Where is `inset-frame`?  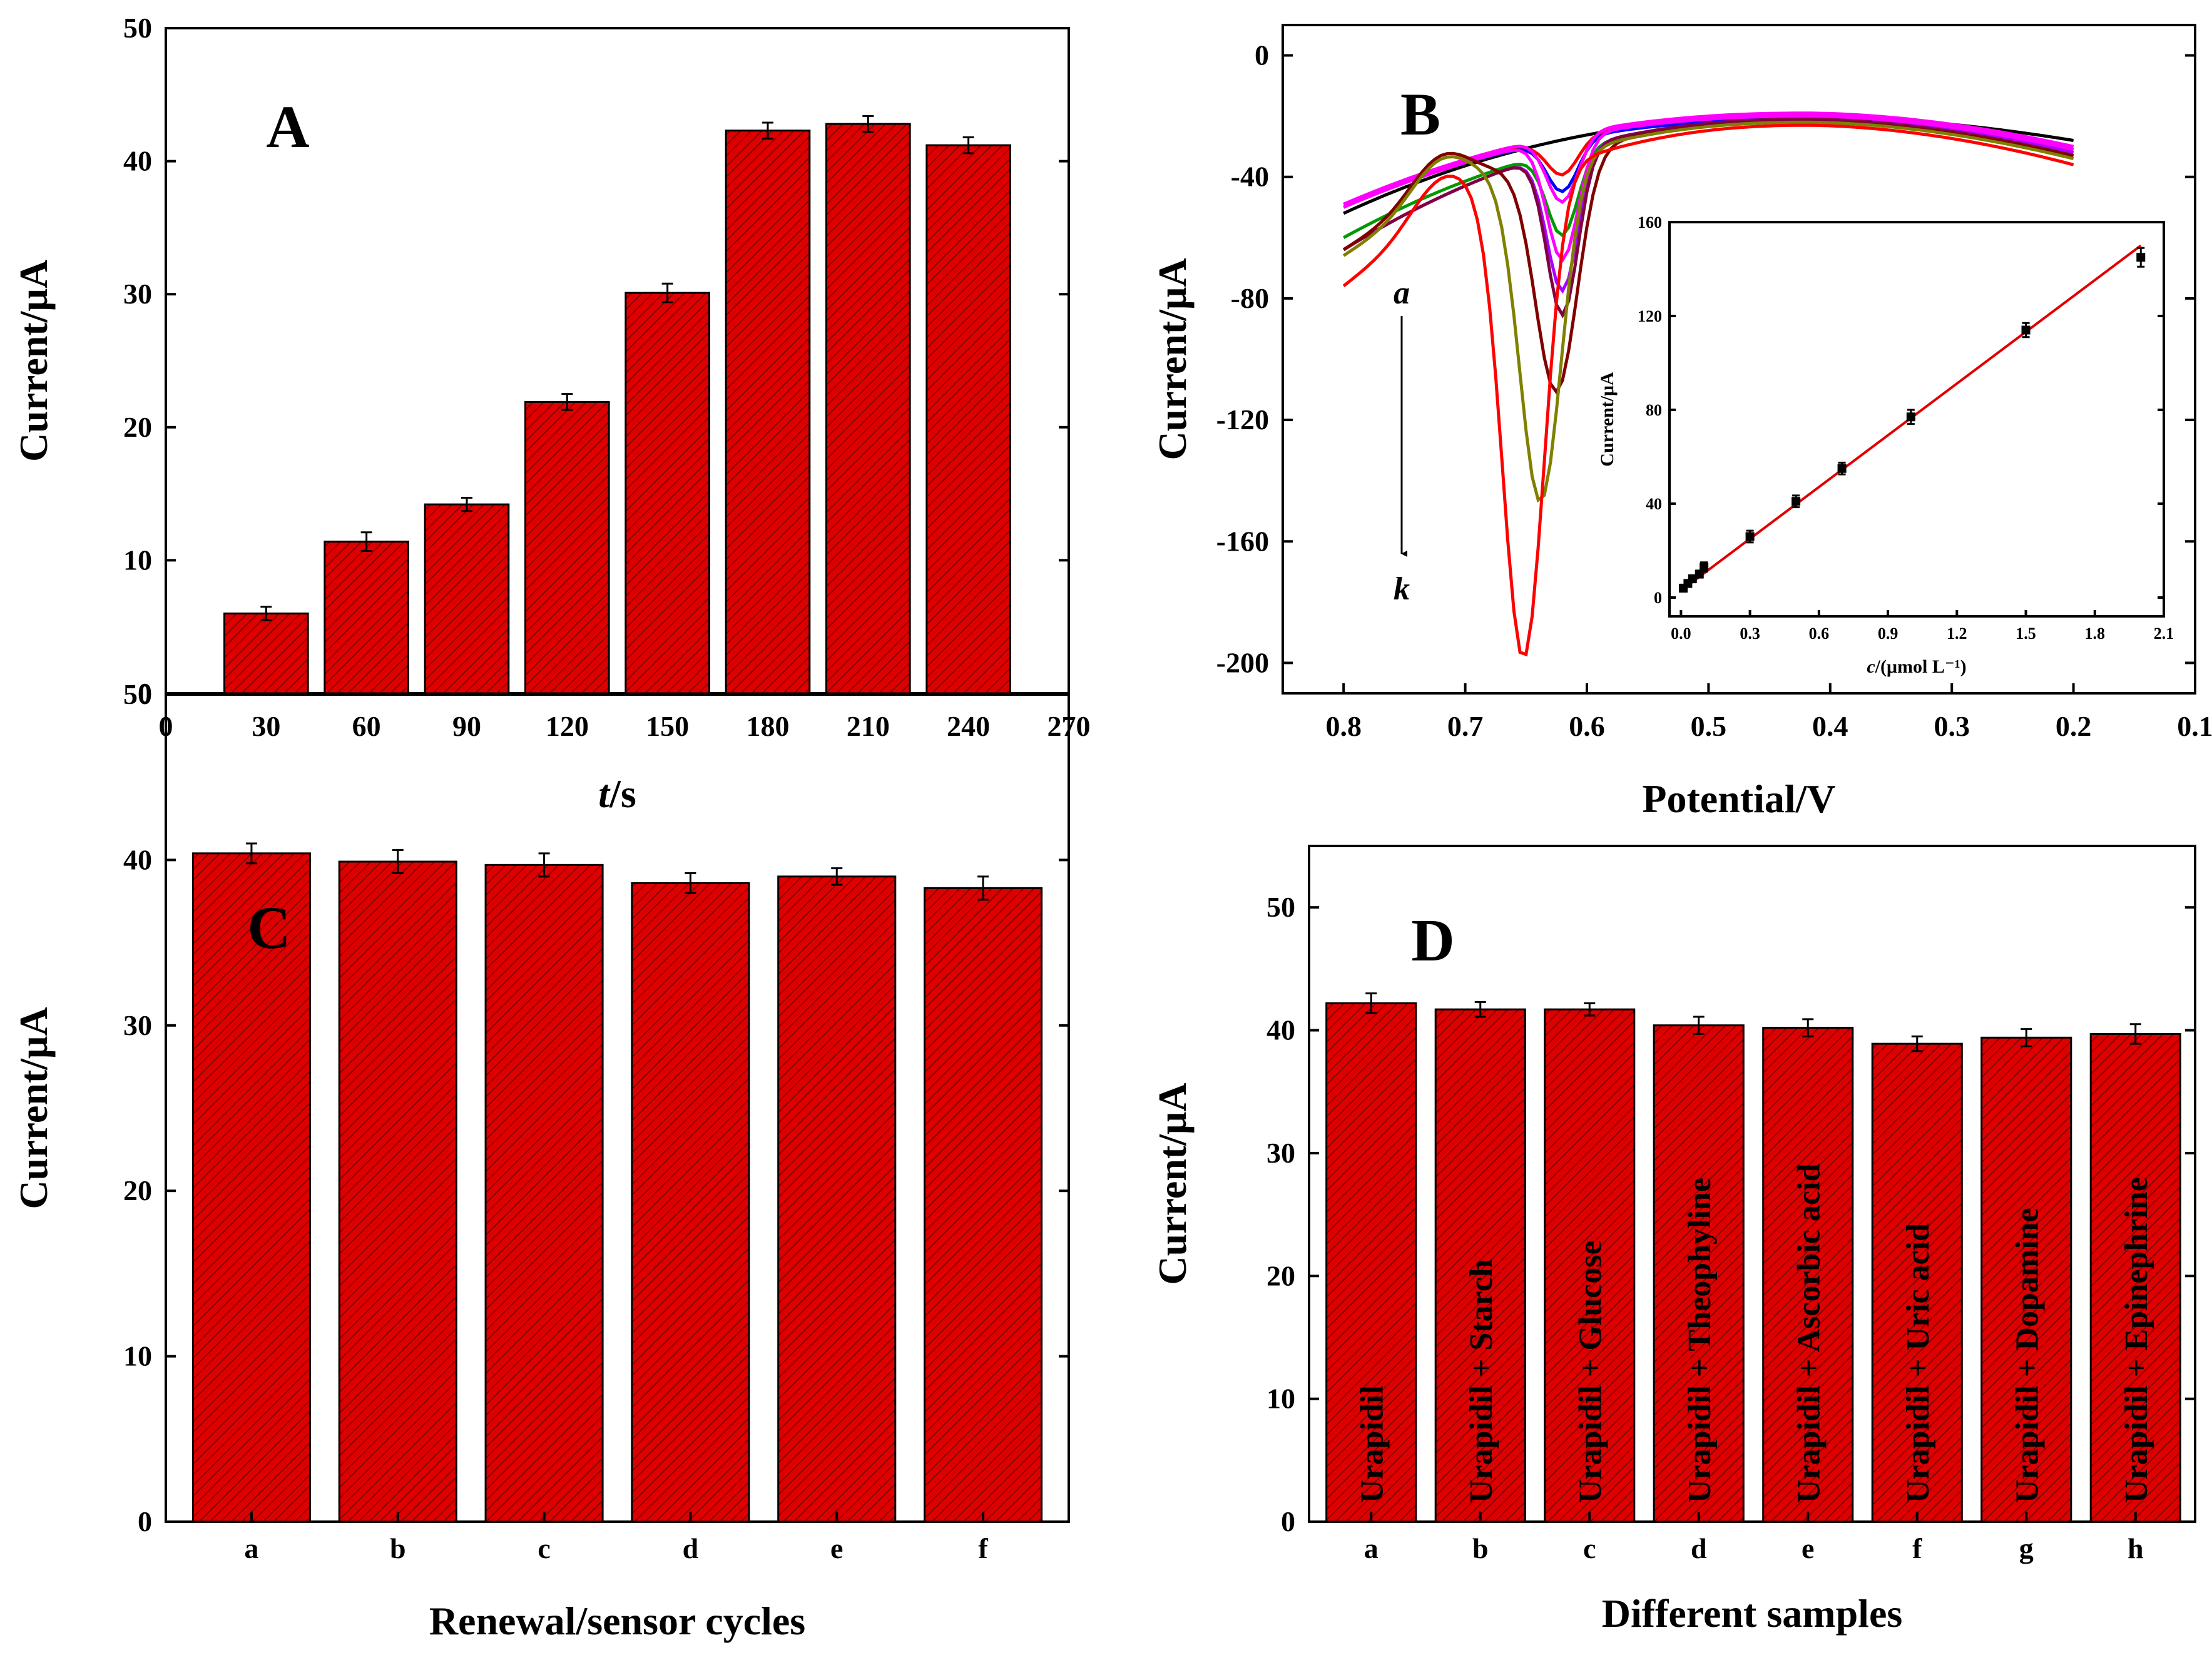 inset-frame is located at coordinates (1917, 419).